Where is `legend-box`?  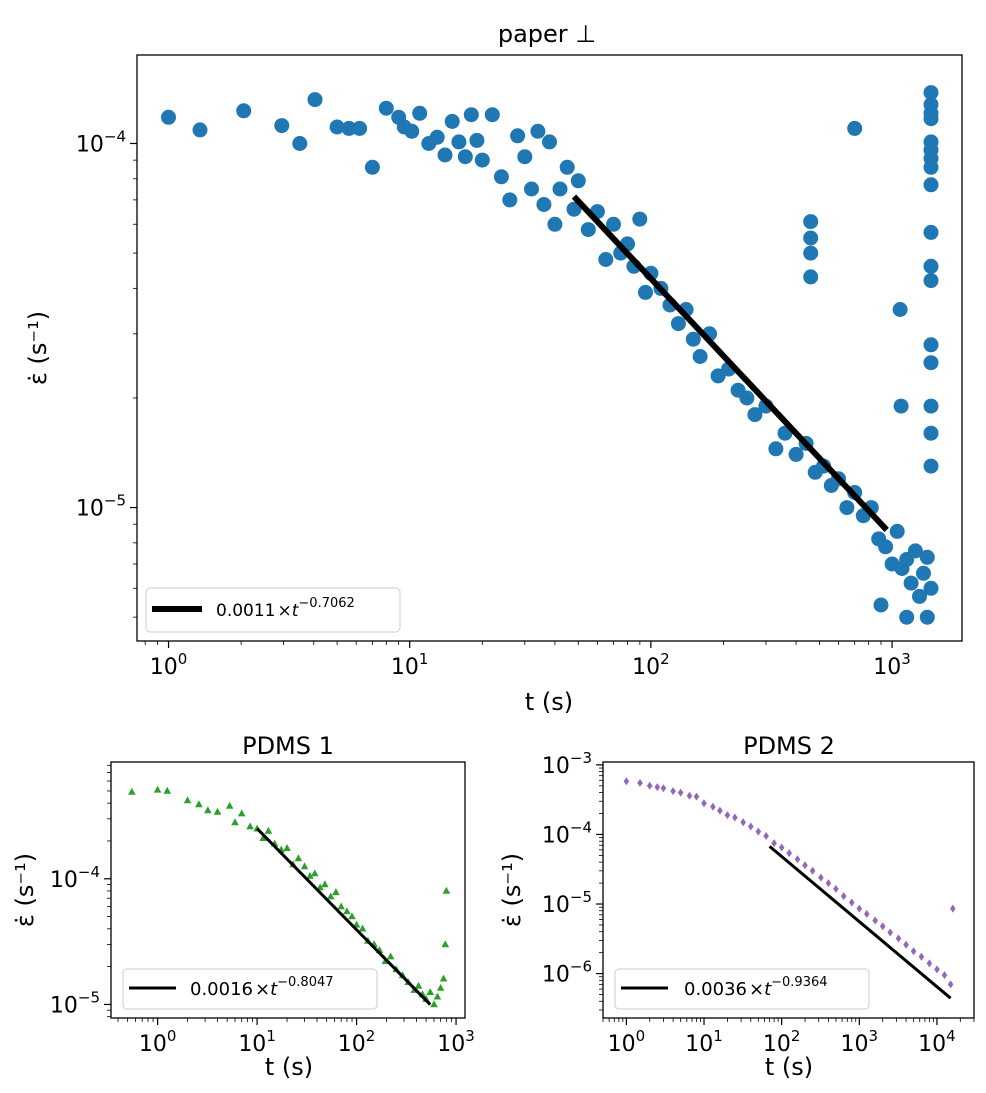
legend-box is located at coordinates (742, 989).